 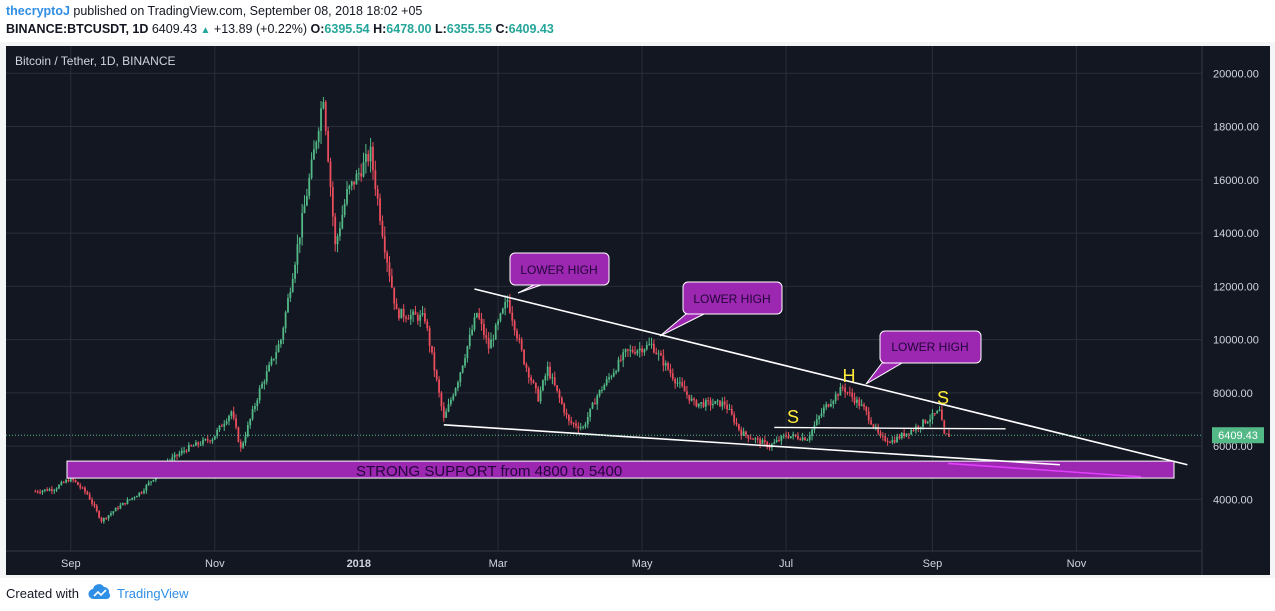 I want to click on change-arrow-icon: ▲, so click(x=205, y=30).